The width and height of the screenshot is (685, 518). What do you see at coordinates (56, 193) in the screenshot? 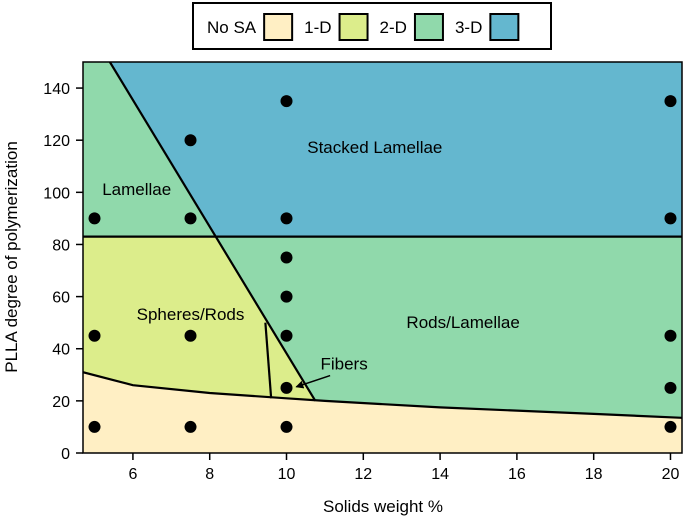
I see `y-tick-label: 100` at bounding box center [56, 193].